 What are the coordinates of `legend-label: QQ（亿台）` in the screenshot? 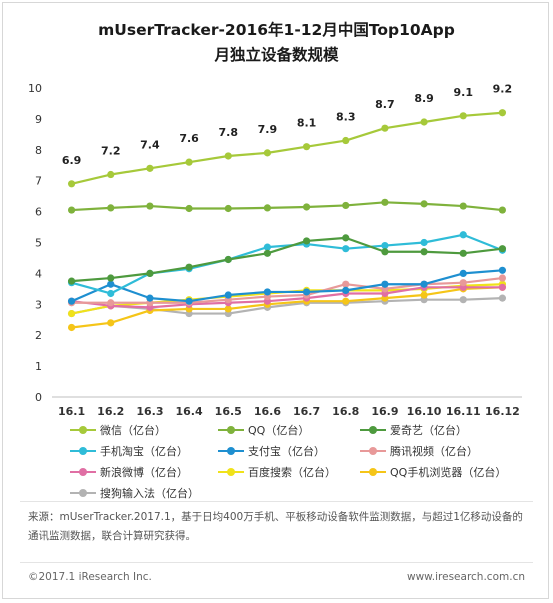 It's located at (279, 430).